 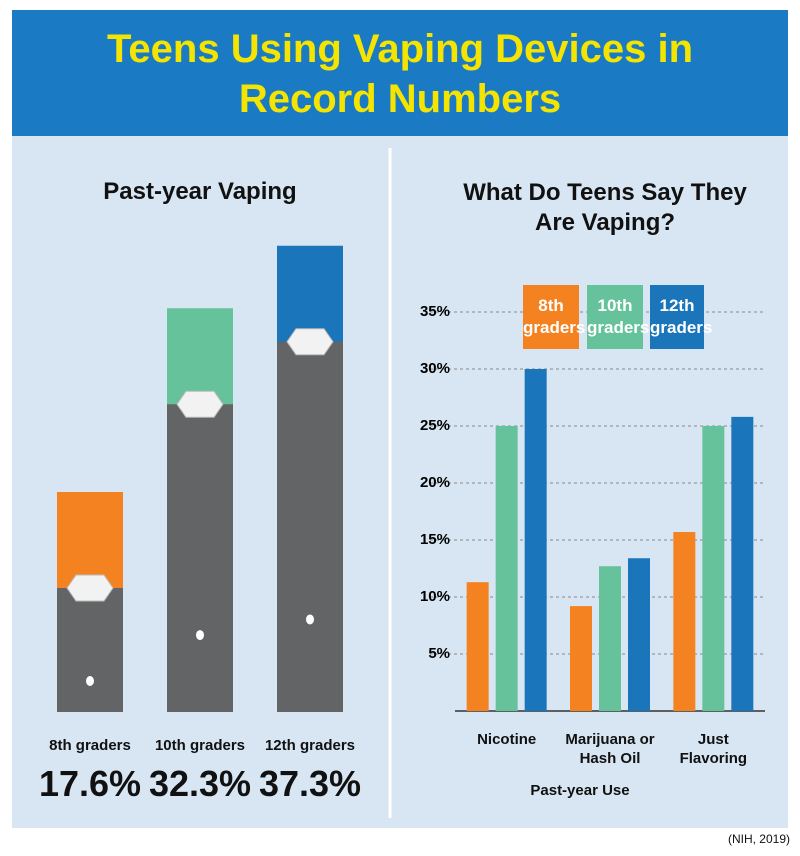 What do you see at coordinates (605, 207) in the screenshot?
I see `chart-title: What Do Teens Say They Are Vaping?` at bounding box center [605, 207].